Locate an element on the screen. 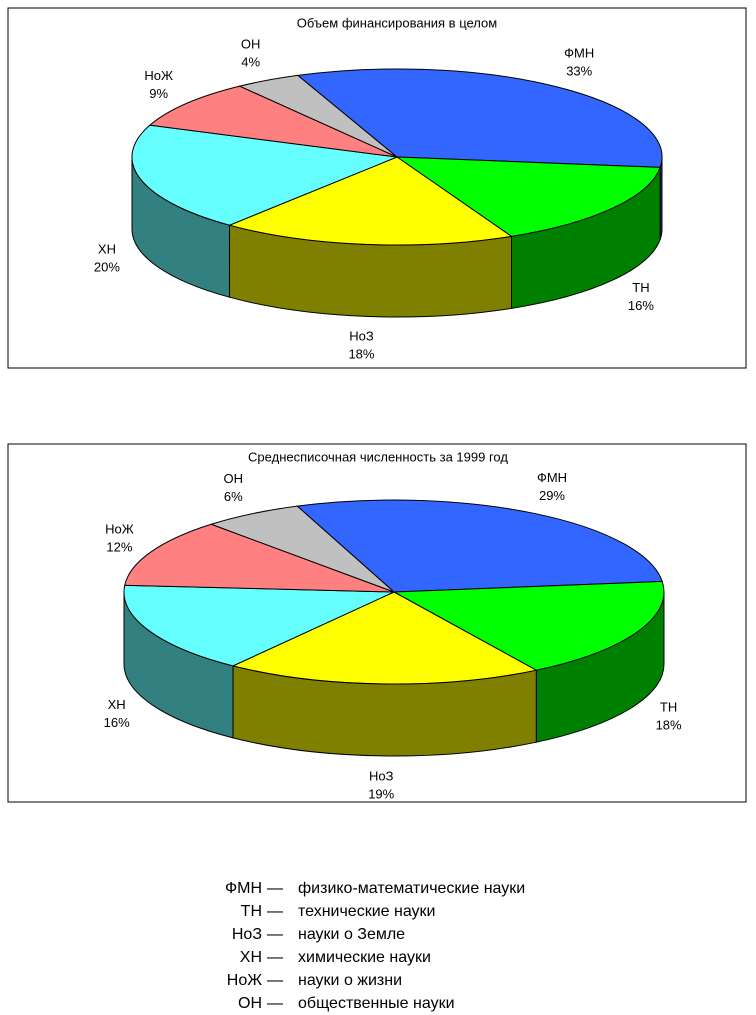 This screenshot has width=756, height=1015. glossary-text: физико-математические науки is located at coordinates (411, 888).